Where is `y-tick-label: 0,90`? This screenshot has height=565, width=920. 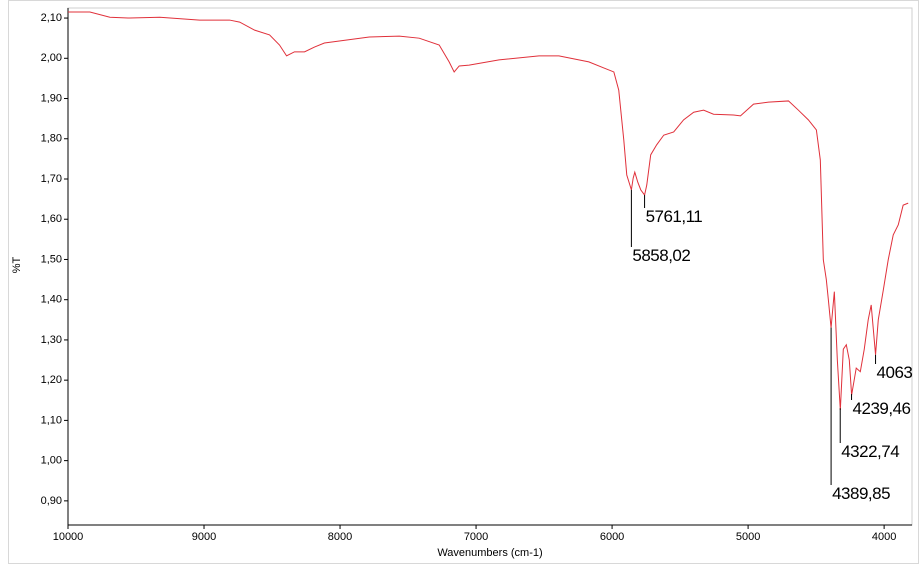
y-tick-label: 0,90 is located at coordinates (51, 501).